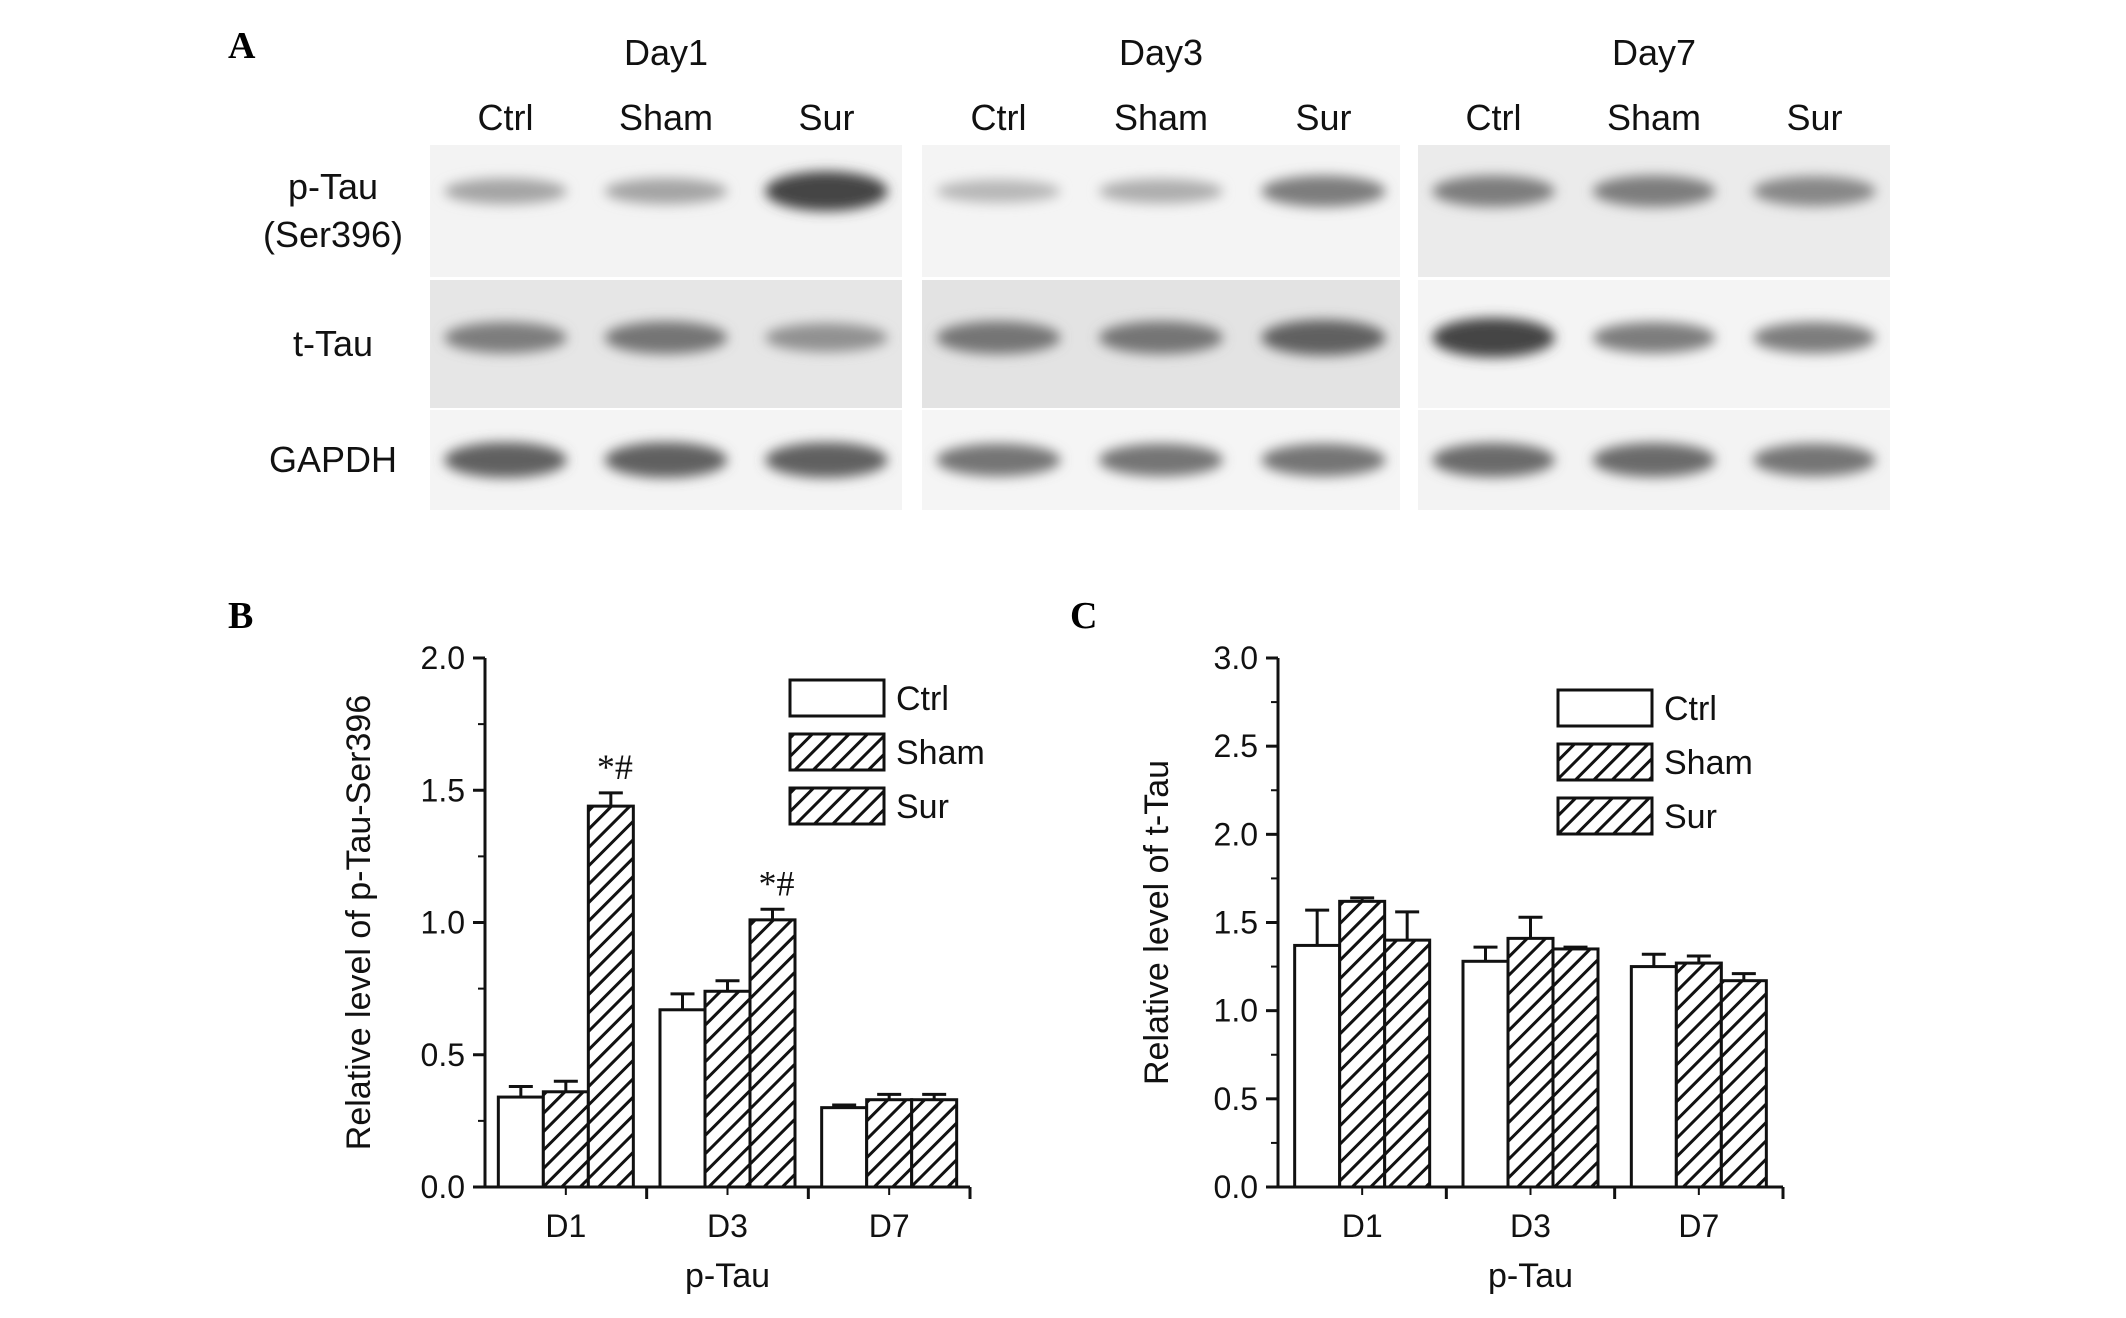 This screenshot has height=1318, width=2126. Describe the element at coordinates (333, 343) in the screenshot. I see `blot-row-label: t-Tau` at that location.